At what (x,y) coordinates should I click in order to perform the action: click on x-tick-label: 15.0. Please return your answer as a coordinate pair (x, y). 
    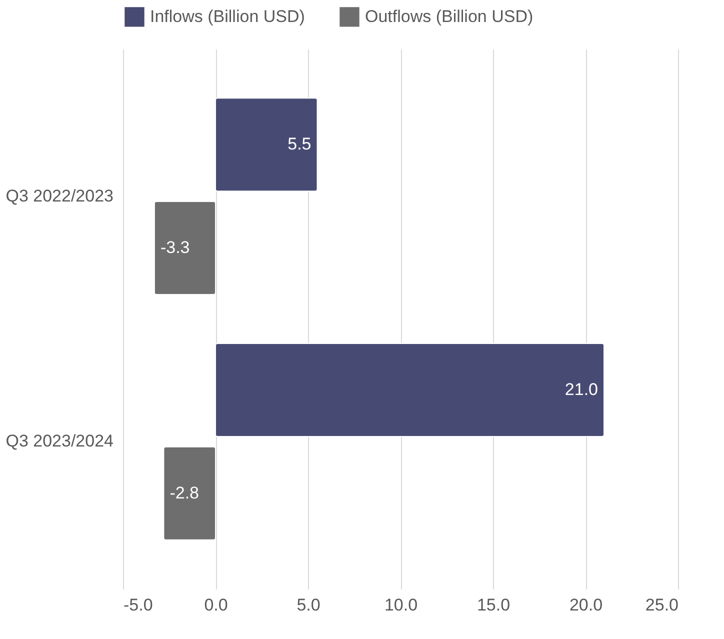
    Looking at the image, I should click on (493, 605).